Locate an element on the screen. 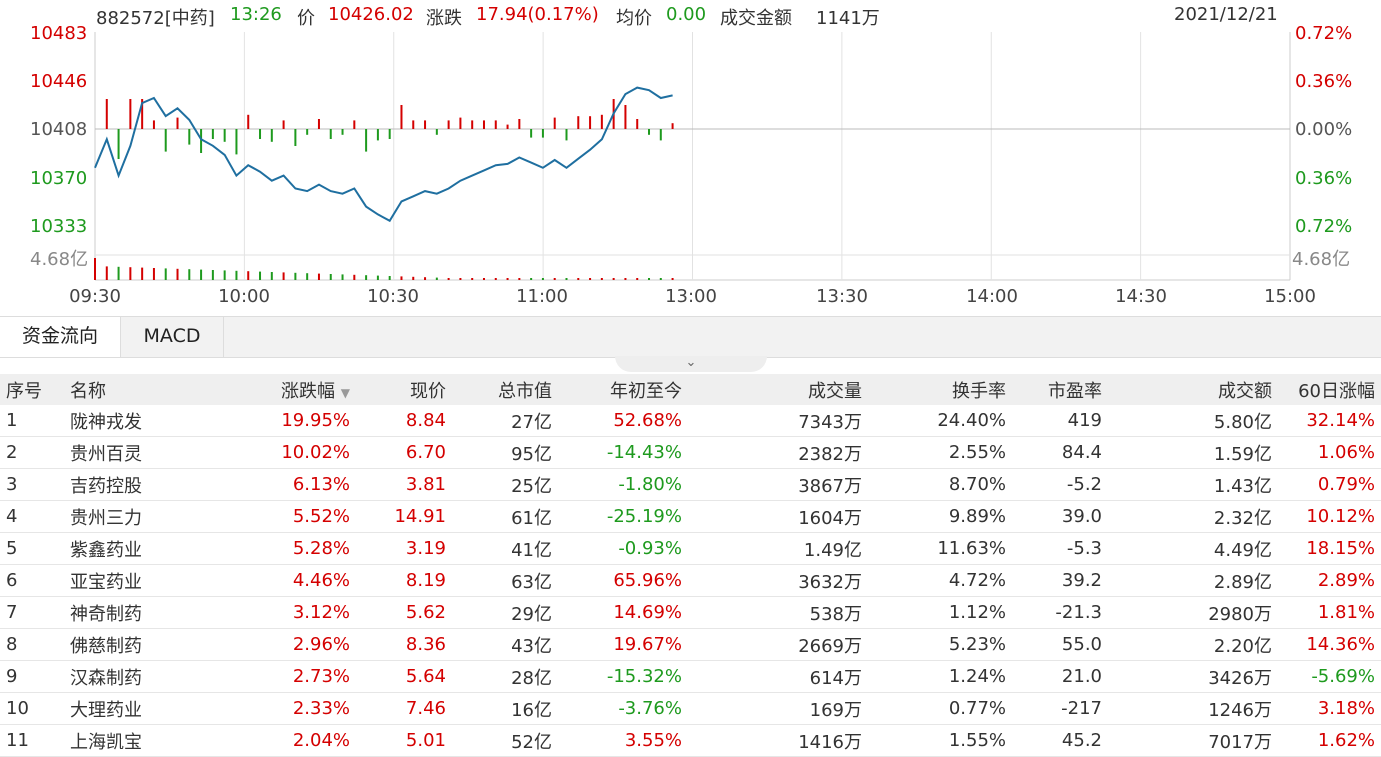  market-cap: 61亿 is located at coordinates (505, 517).